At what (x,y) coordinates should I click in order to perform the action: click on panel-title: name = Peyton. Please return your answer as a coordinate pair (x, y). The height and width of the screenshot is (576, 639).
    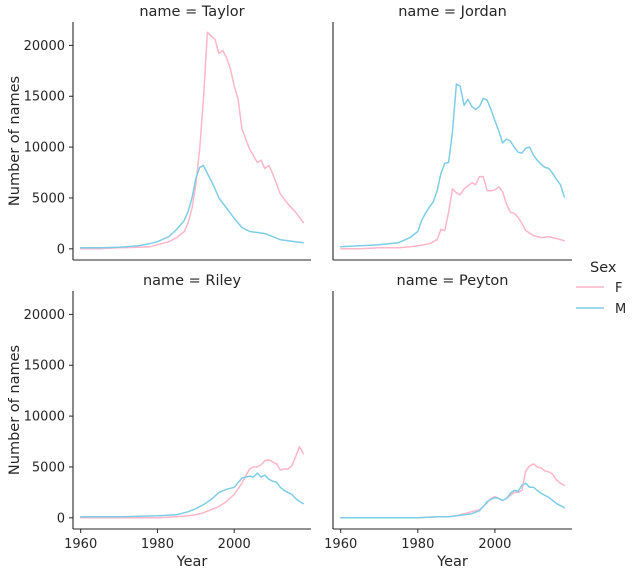
    Looking at the image, I should click on (453, 281).